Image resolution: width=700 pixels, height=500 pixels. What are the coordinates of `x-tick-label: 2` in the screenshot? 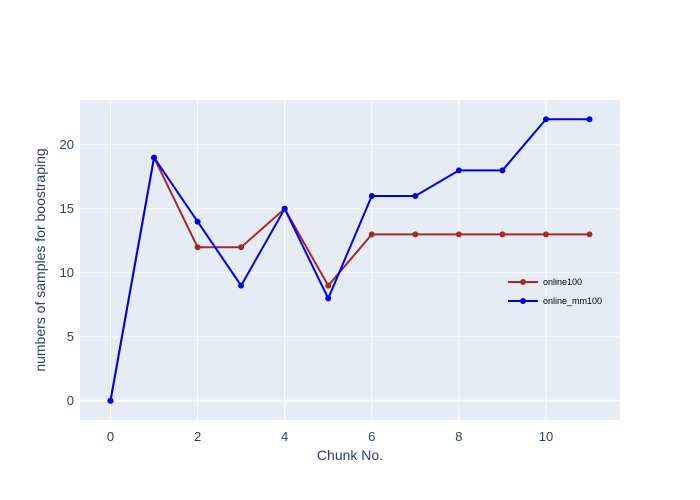 It's located at (197, 436).